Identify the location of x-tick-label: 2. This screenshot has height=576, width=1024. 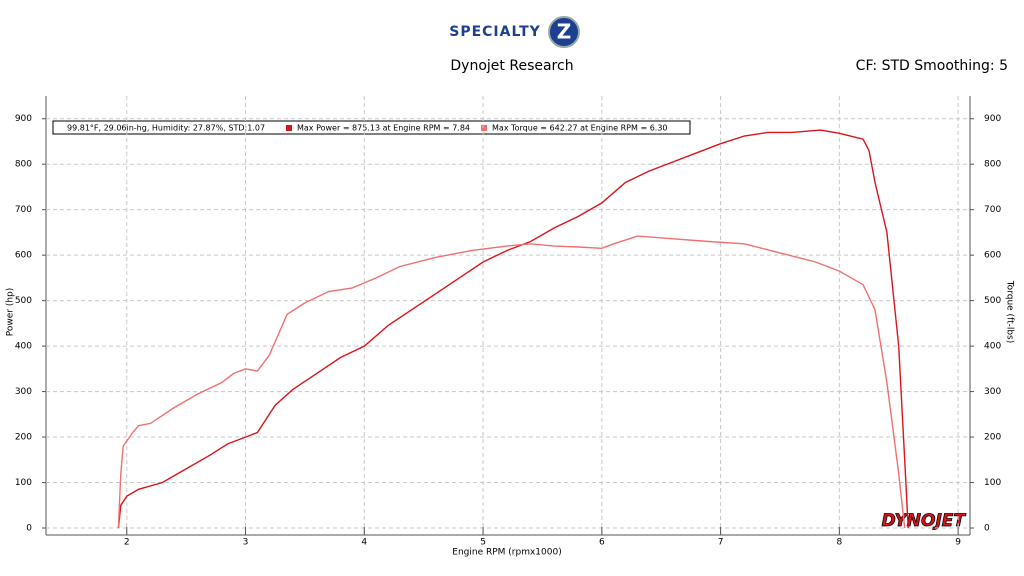
(127, 543).